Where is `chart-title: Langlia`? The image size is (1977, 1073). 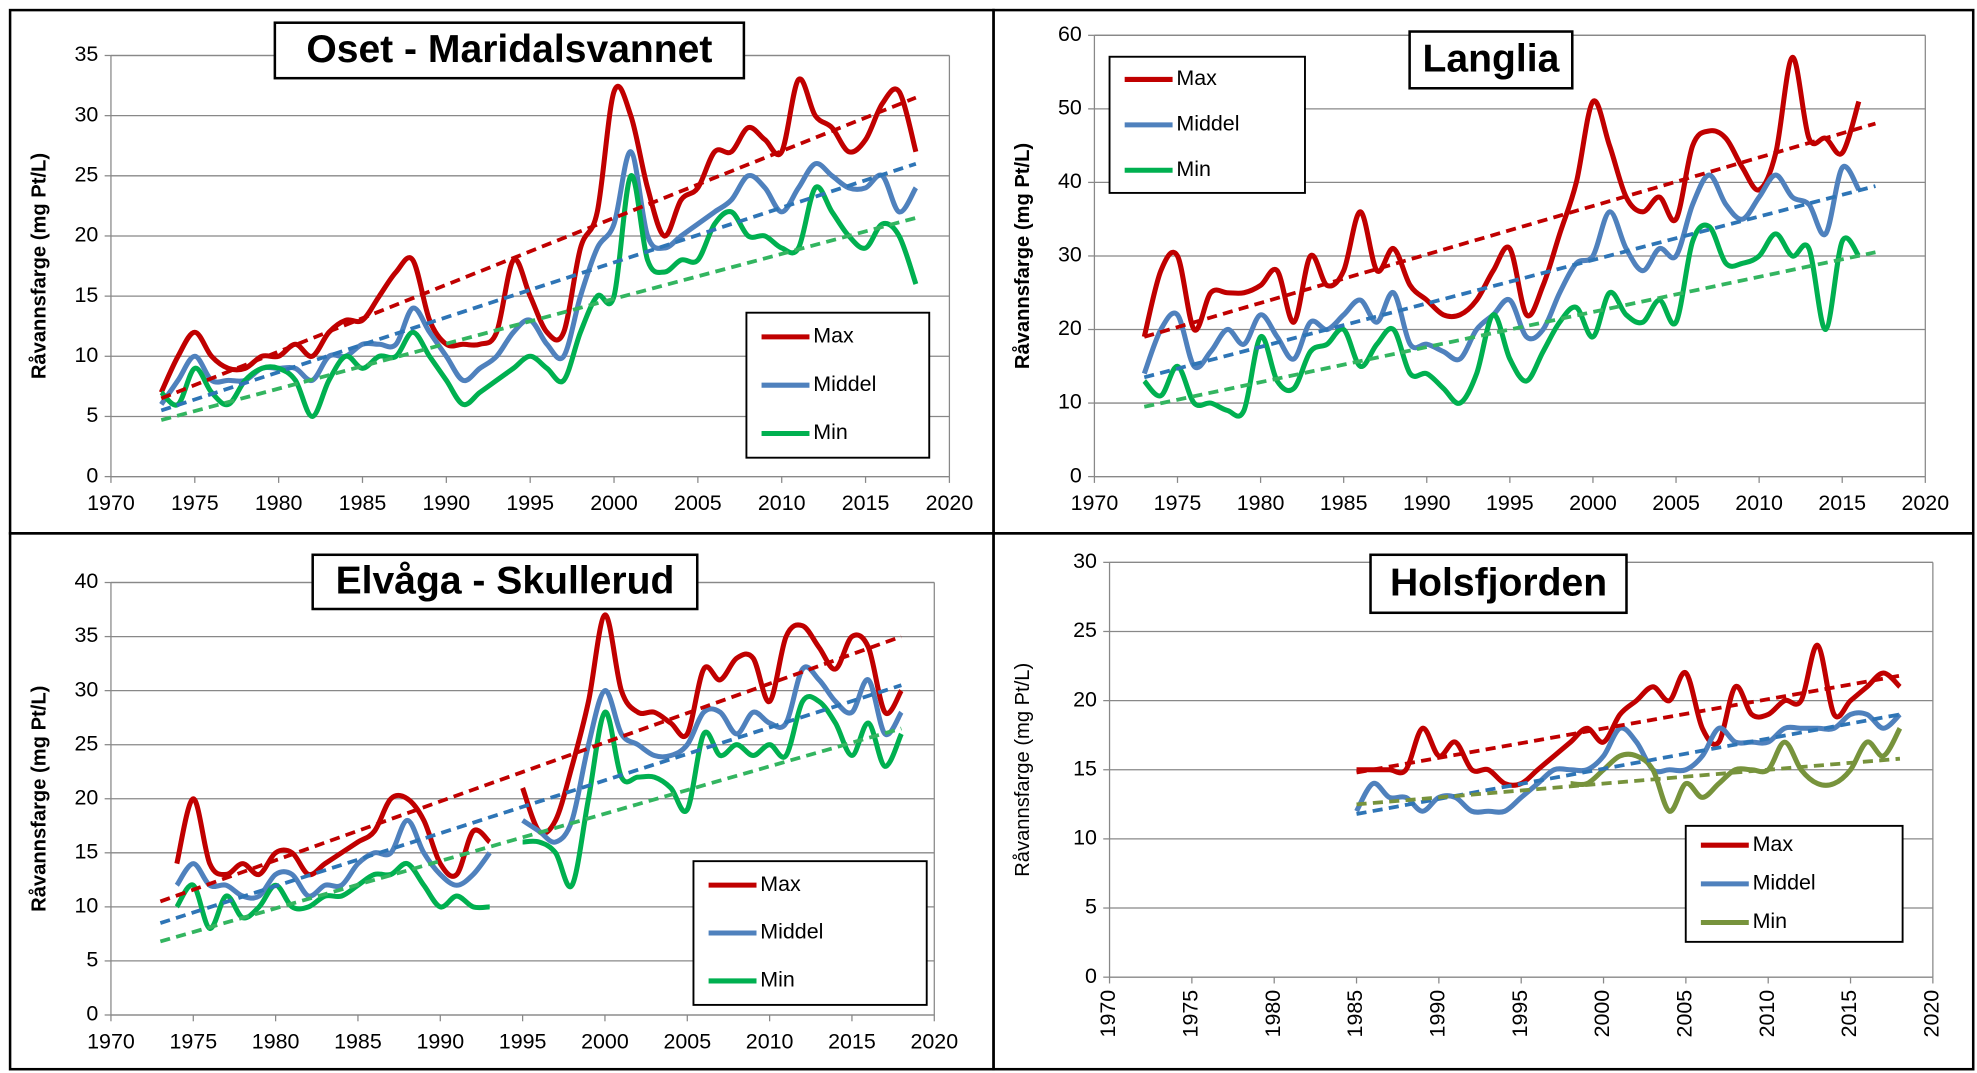 chart-title: Langlia is located at coordinates (1491, 58).